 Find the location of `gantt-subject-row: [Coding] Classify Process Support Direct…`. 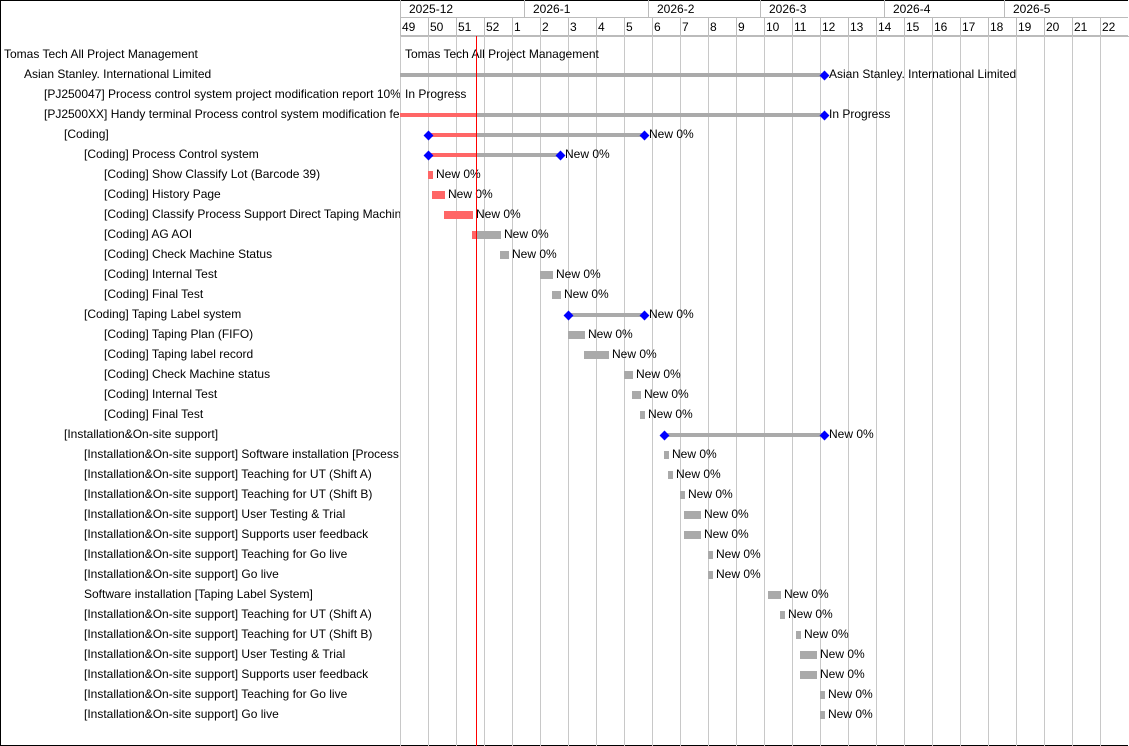

gantt-subject-row: [Coding] Classify Process Support Direct… is located at coordinates (252, 214).